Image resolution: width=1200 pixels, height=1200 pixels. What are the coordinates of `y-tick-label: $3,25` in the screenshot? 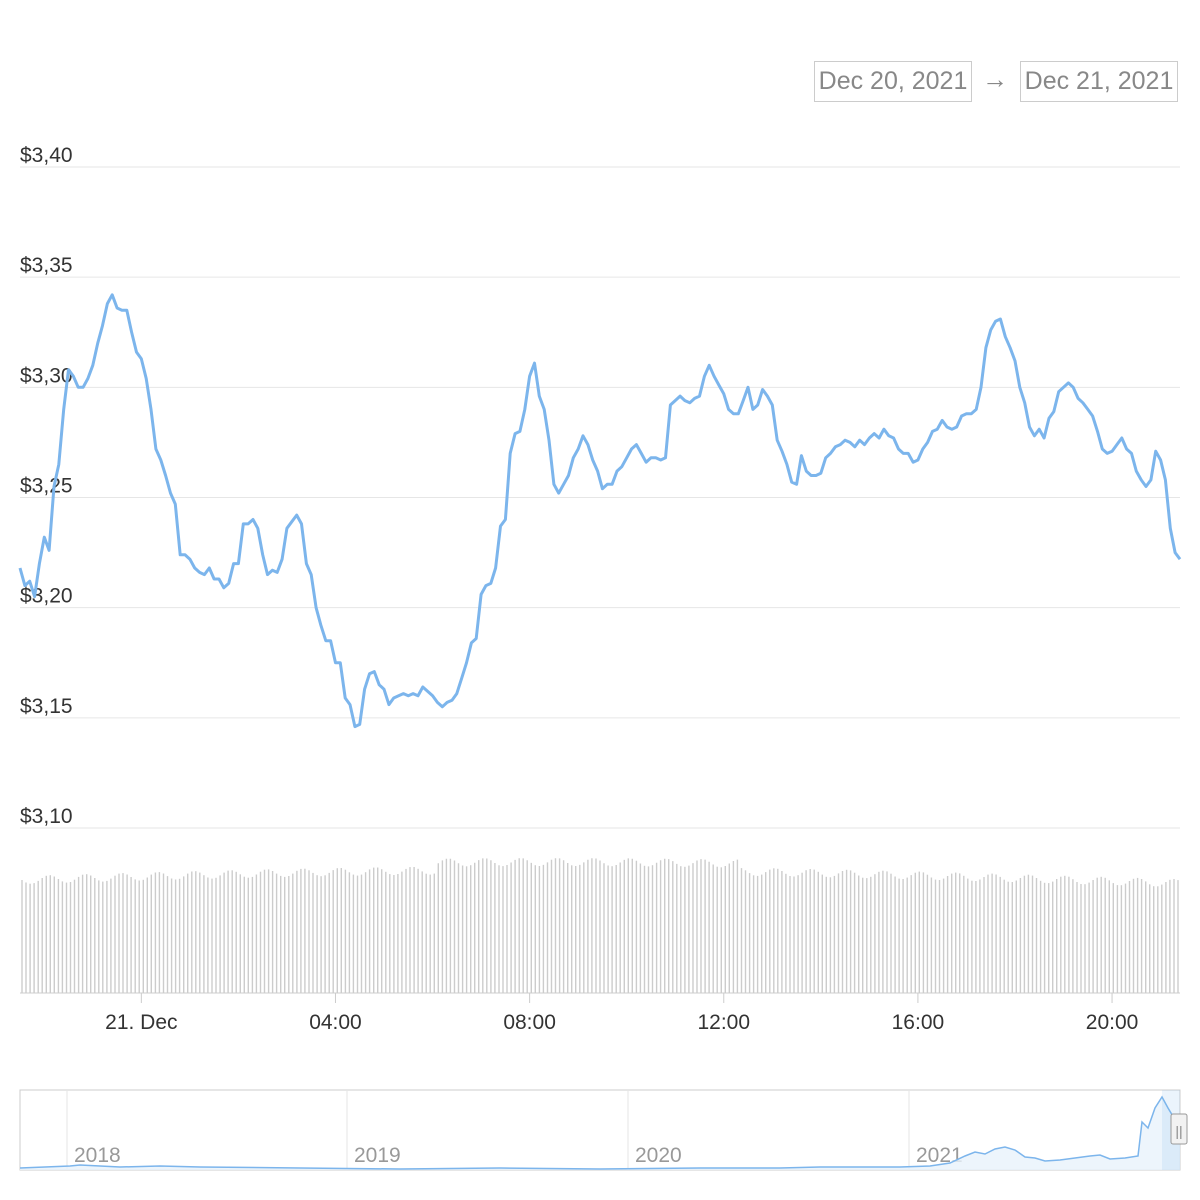 It's located at (46, 486).